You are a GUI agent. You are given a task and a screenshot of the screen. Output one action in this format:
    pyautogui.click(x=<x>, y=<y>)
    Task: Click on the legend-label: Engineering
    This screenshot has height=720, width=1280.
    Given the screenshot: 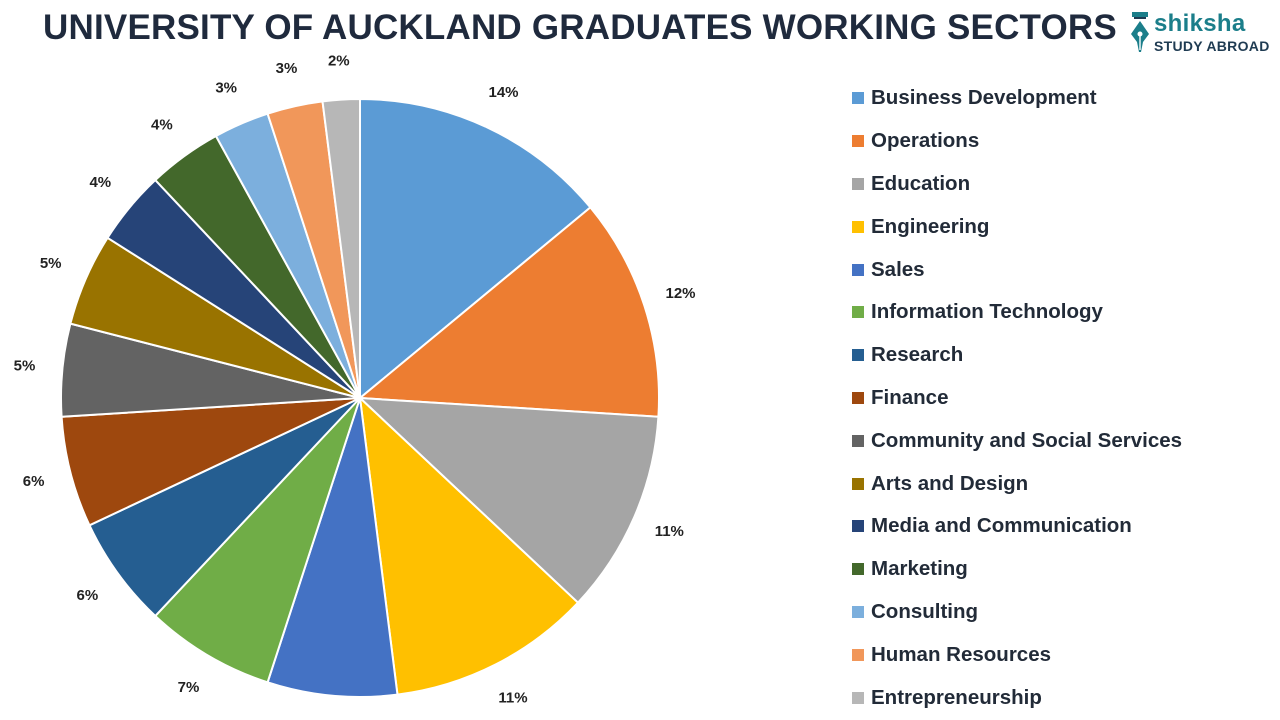 What is the action you would take?
    pyautogui.click(x=930, y=226)
    